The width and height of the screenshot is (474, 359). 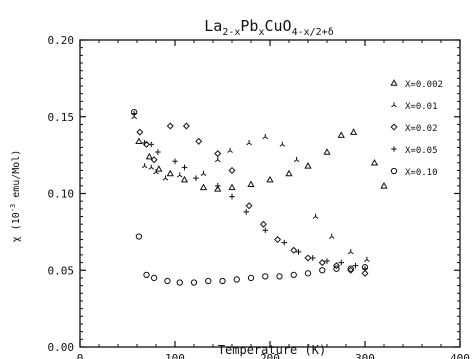 I want to click on y-axis-label: χ (10-3 emu/Mol), so click(x=15, y=196).